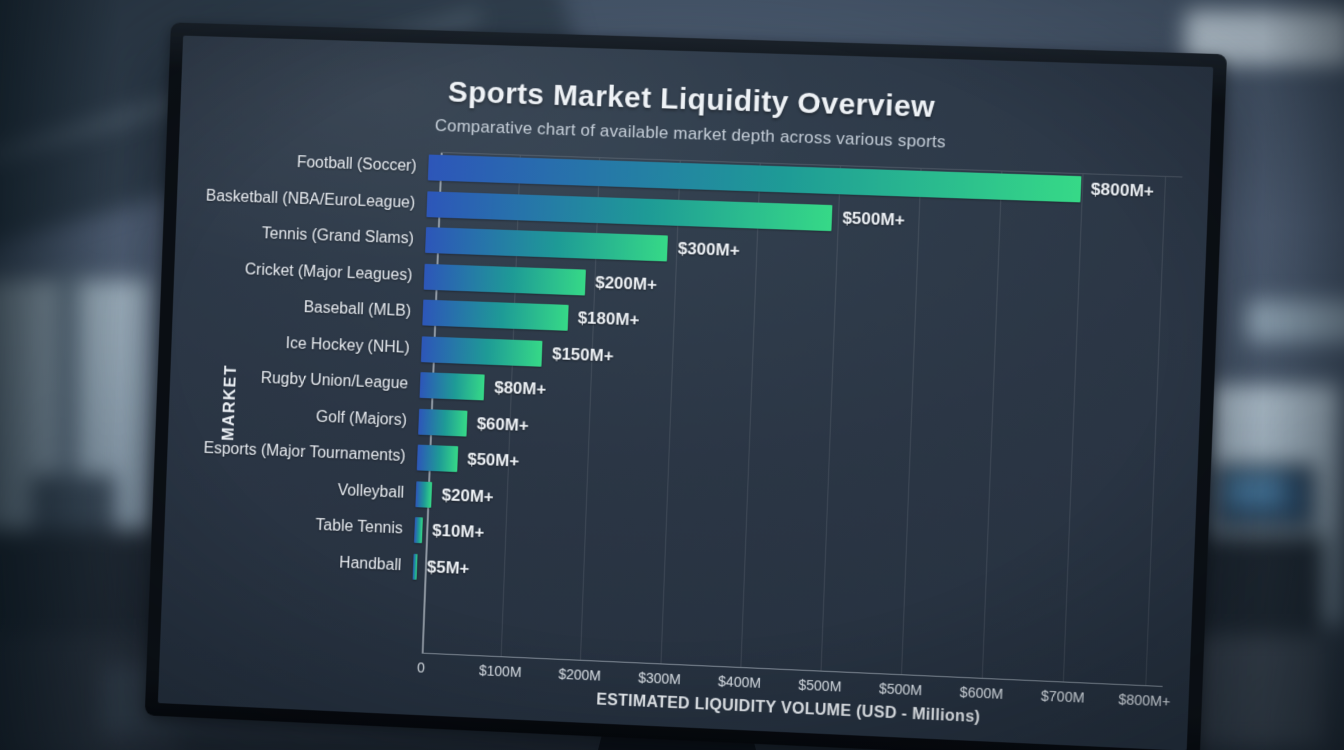 The width and height of the screenshot is (1344, 750). Describe the element at coordinates (500, 671) in the screenshot. I see `x-tick-label: $100M` at that location.